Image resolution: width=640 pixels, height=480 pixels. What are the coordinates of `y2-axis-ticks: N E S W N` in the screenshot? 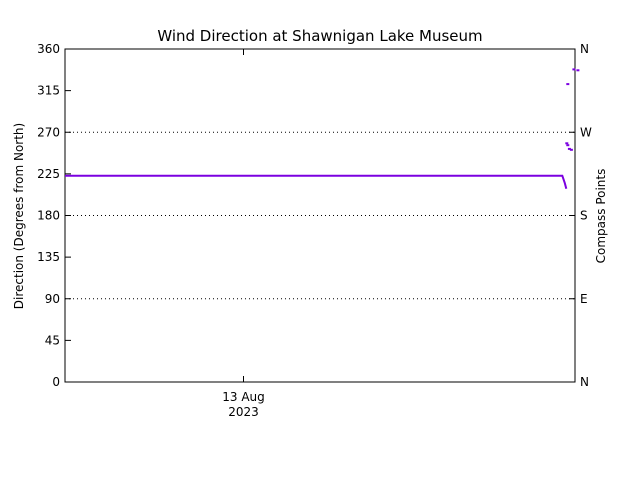 It's located at (580, 215).